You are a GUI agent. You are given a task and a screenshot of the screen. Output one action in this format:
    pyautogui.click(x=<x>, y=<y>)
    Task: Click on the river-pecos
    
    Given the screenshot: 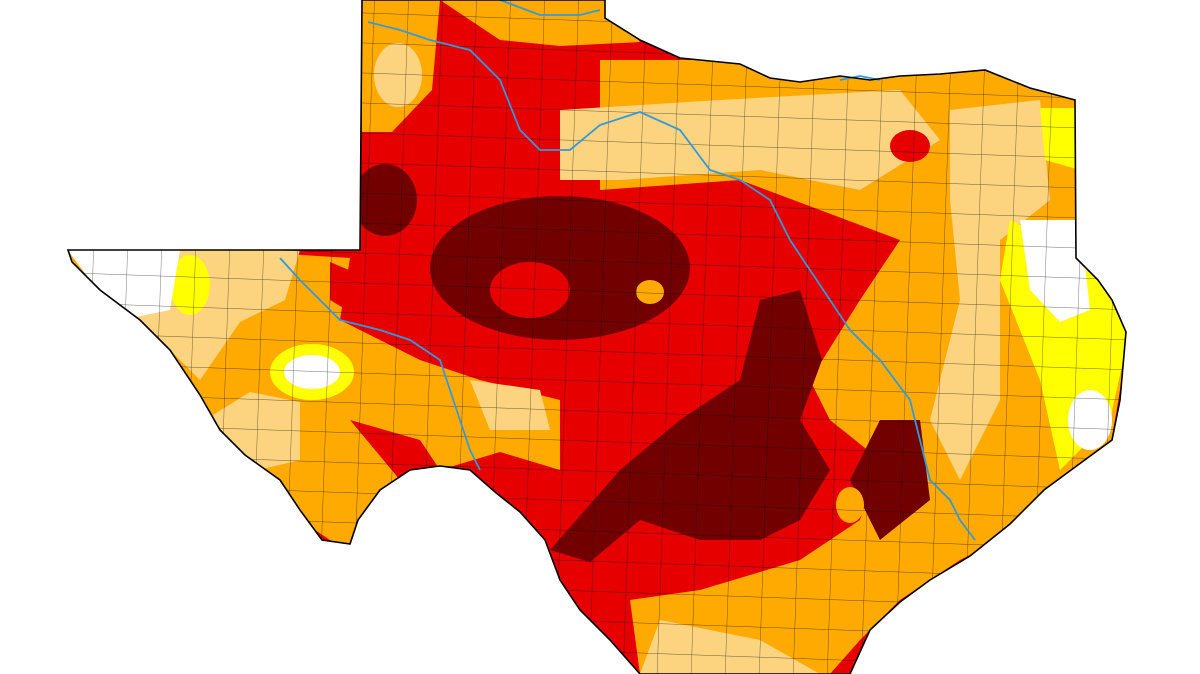 What is the action you would take?
    pyautogui.click(x=380, y=364)
    